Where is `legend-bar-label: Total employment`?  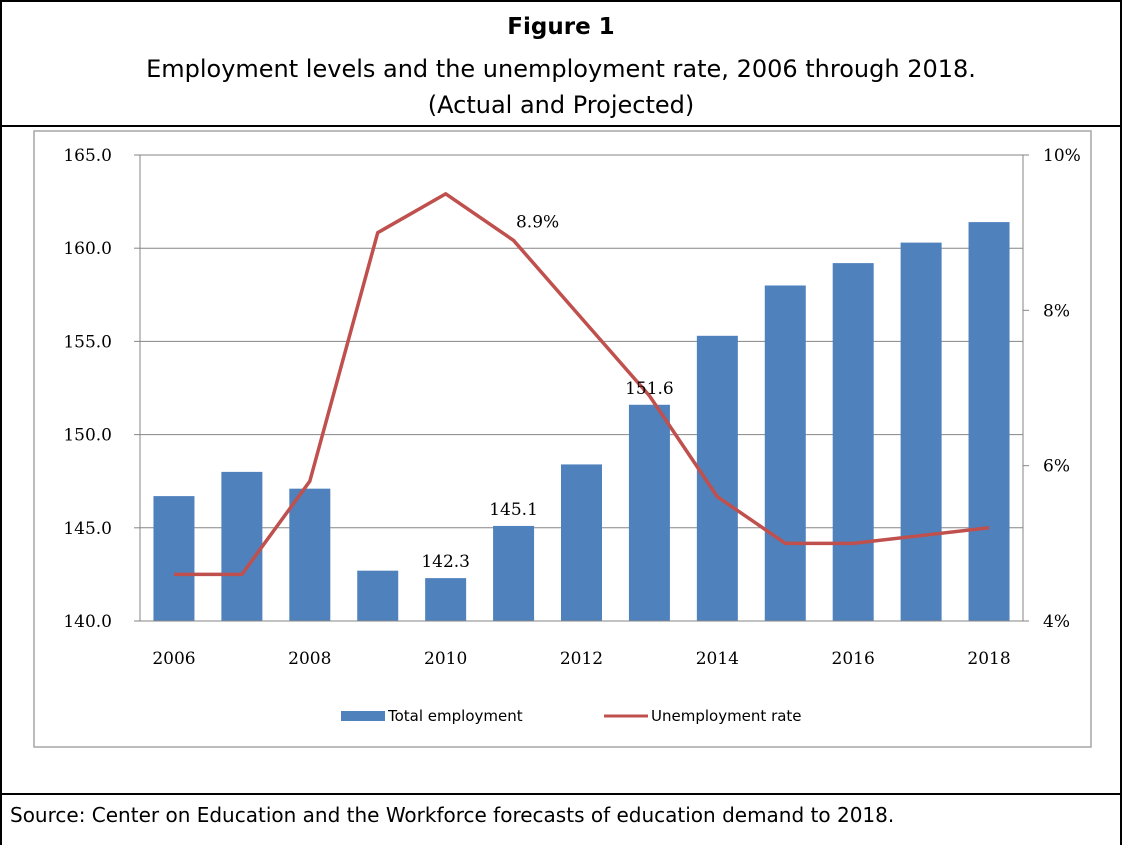
legend-bar-label: Total employment is located at coordinates (455, 716).